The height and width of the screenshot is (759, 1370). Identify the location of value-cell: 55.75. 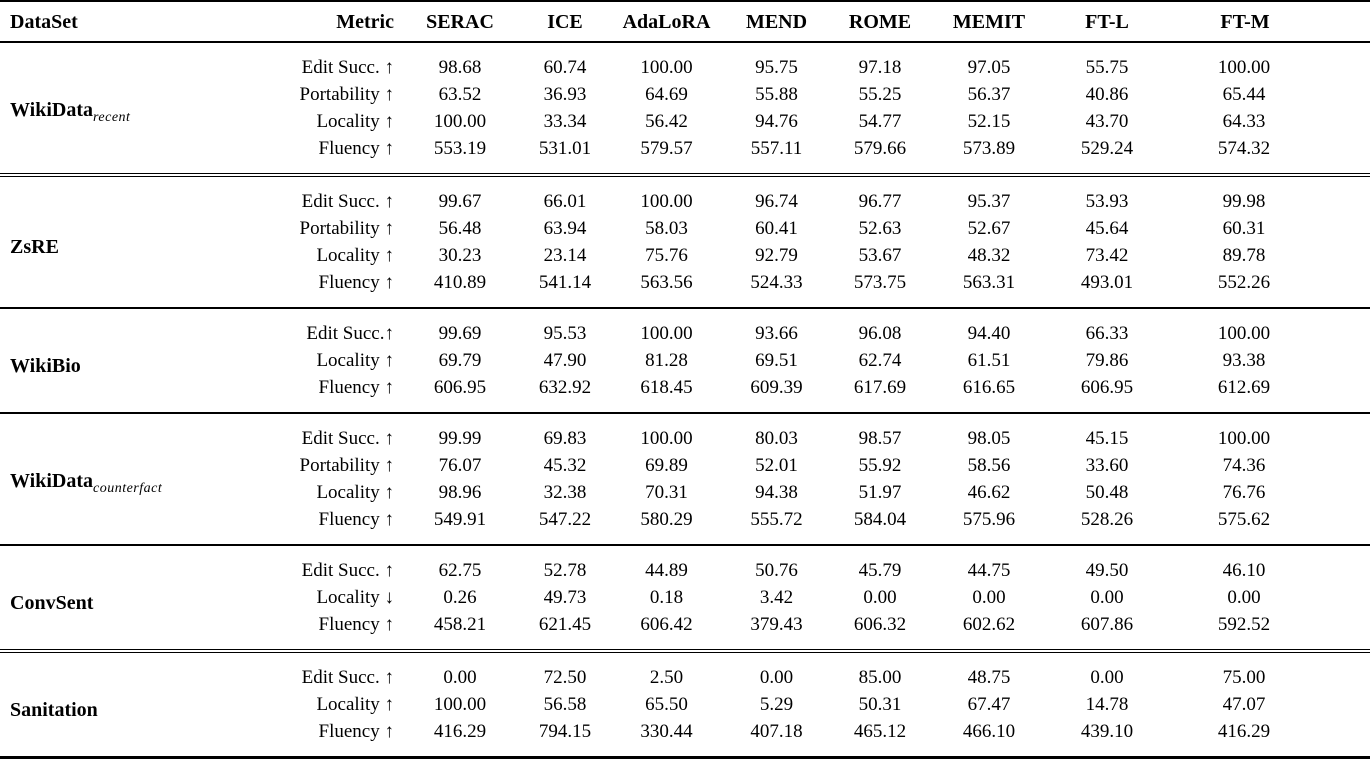
(1107, 67).